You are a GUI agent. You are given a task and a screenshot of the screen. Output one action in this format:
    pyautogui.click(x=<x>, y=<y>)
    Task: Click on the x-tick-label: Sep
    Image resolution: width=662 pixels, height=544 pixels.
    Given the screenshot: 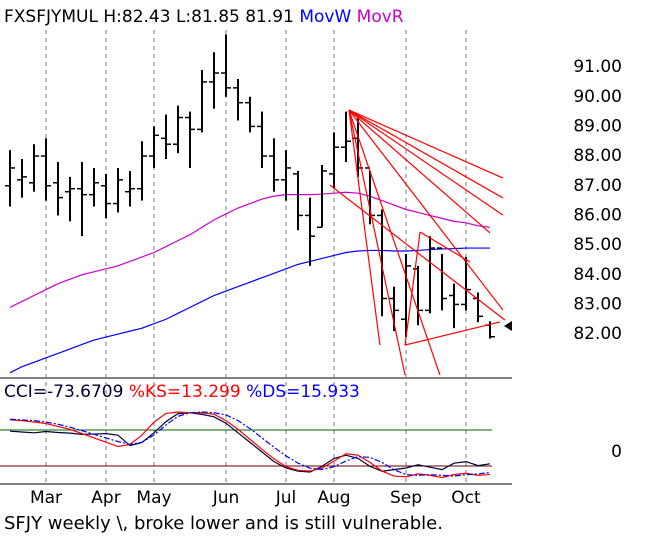 What is the action you would take?
    pyautogui.click(x=406, y=498)
    